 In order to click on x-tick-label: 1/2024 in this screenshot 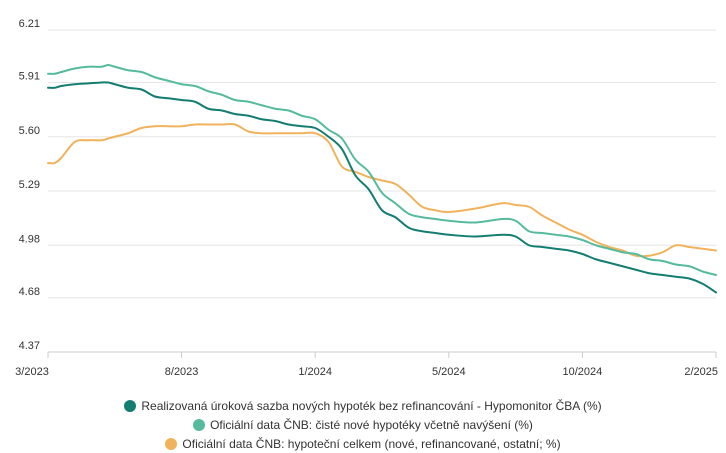, I will do `click(315, 372)`.